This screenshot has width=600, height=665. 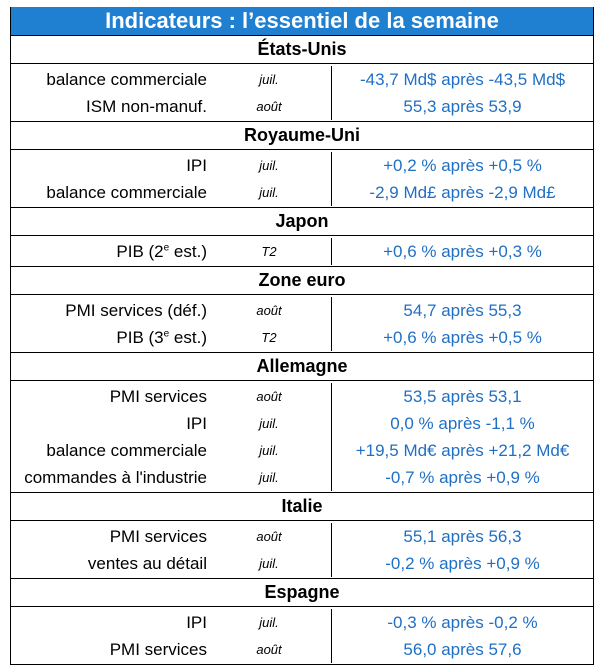 I want to click on value-cell: 55,3 après 53,9, so click(x=462, y=106).